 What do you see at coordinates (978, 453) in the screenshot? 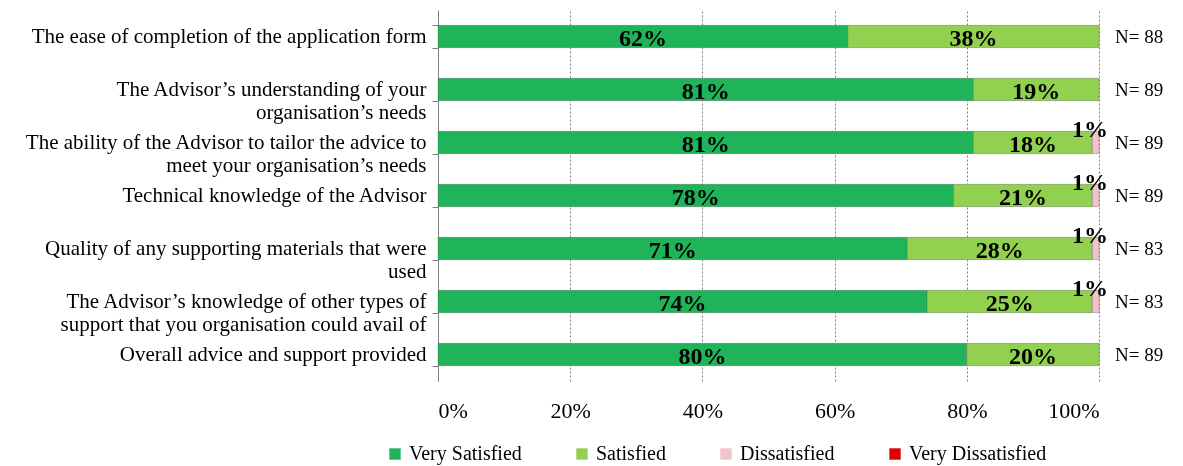
I see `legend-label: Very Dissatisfied` at bounding box center [978, 453].